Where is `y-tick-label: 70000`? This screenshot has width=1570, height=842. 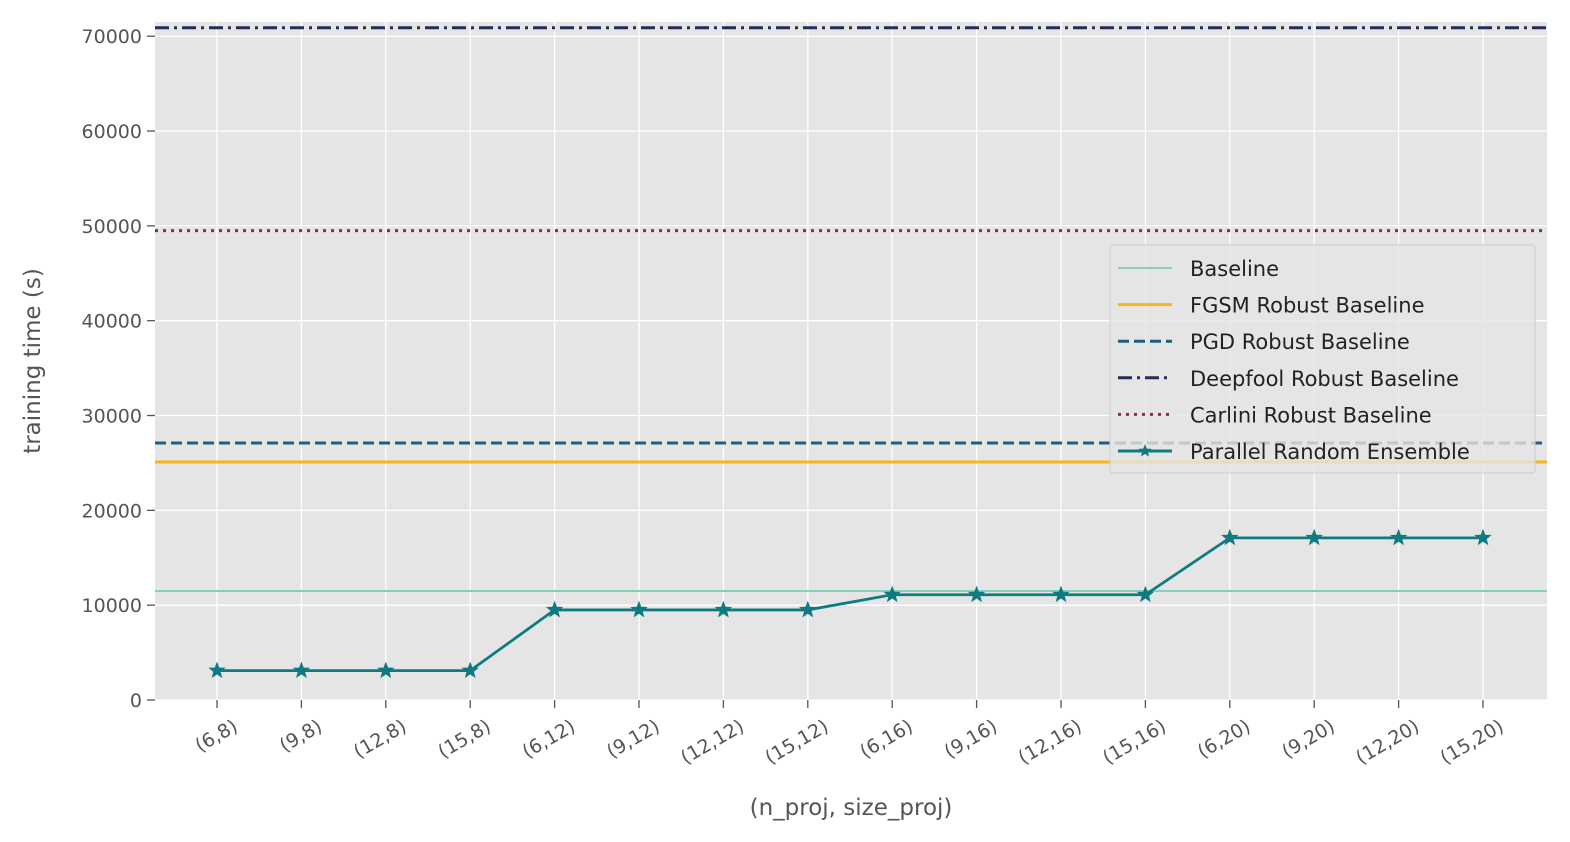 y-tick-label: 70000 is located at coordinates (112, 37).